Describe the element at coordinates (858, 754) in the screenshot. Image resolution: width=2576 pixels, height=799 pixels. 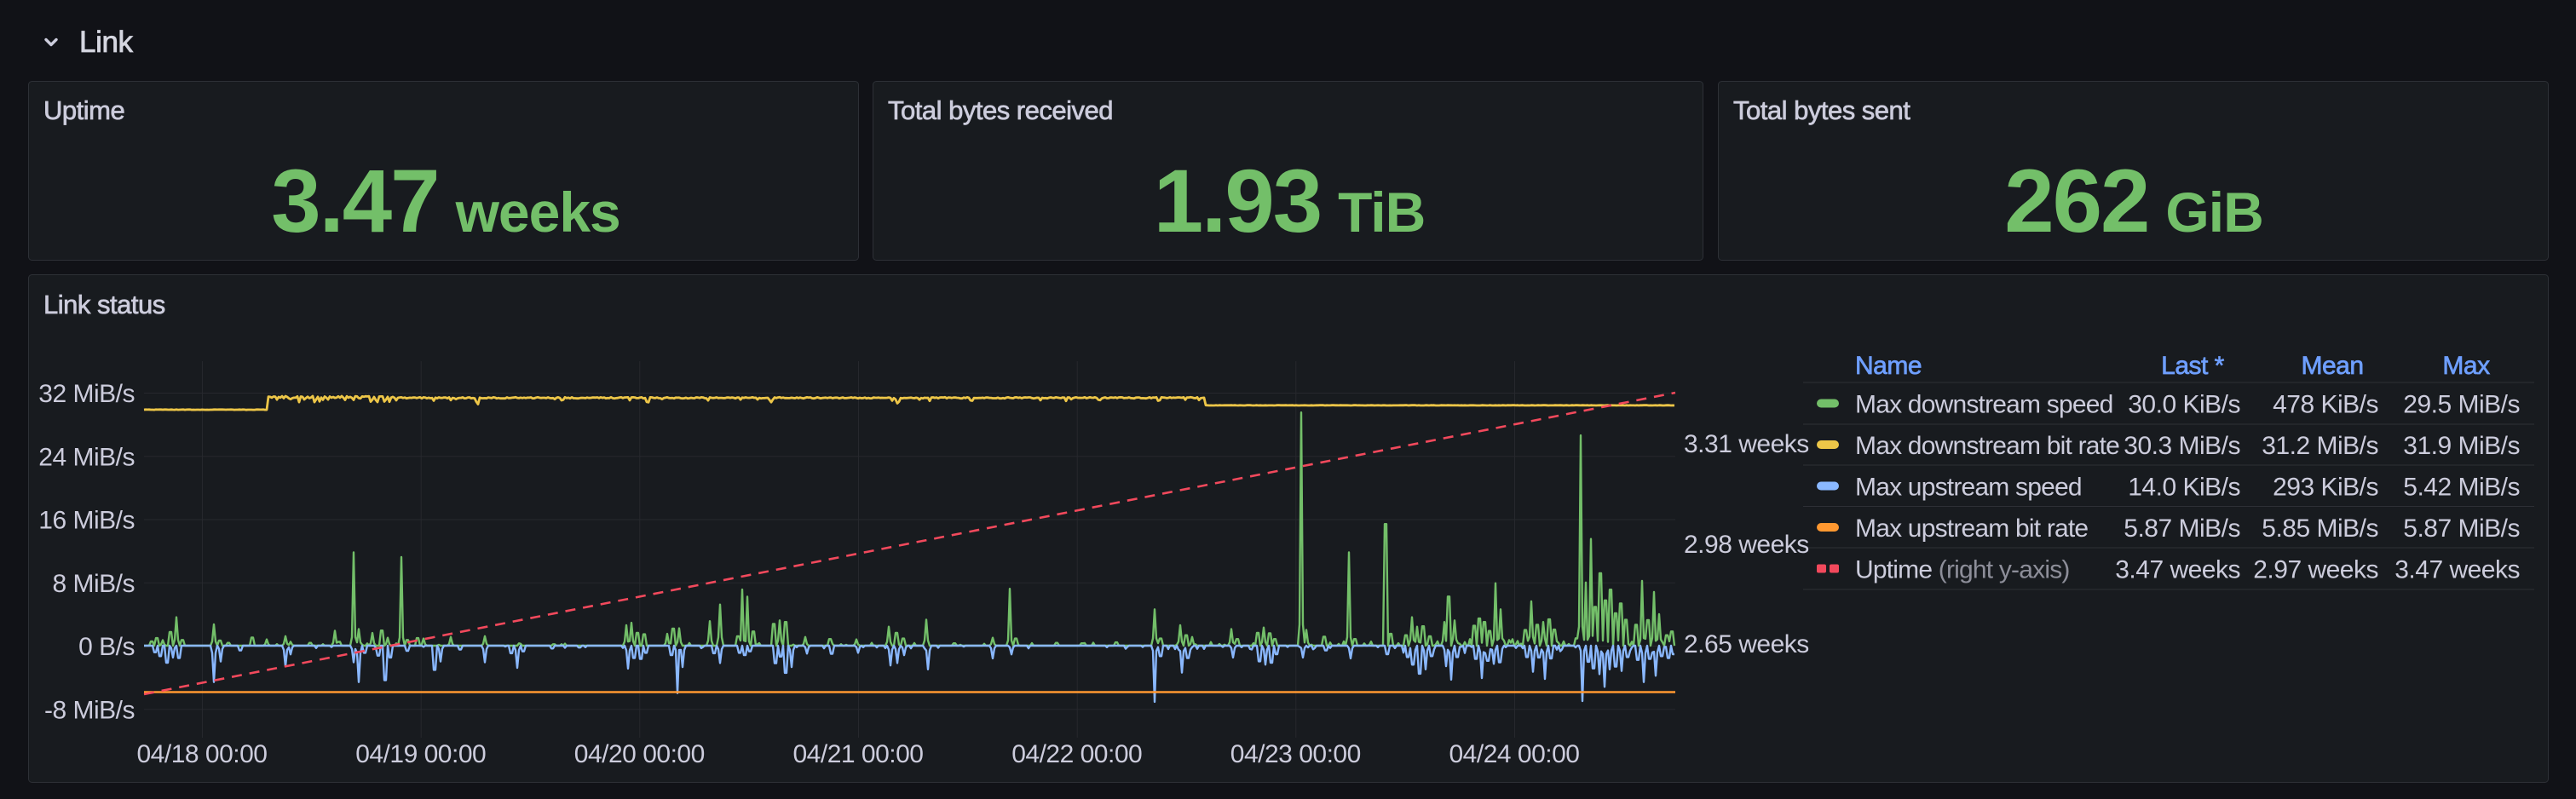
I see `svg-text: 04/21 00:00` at that location.